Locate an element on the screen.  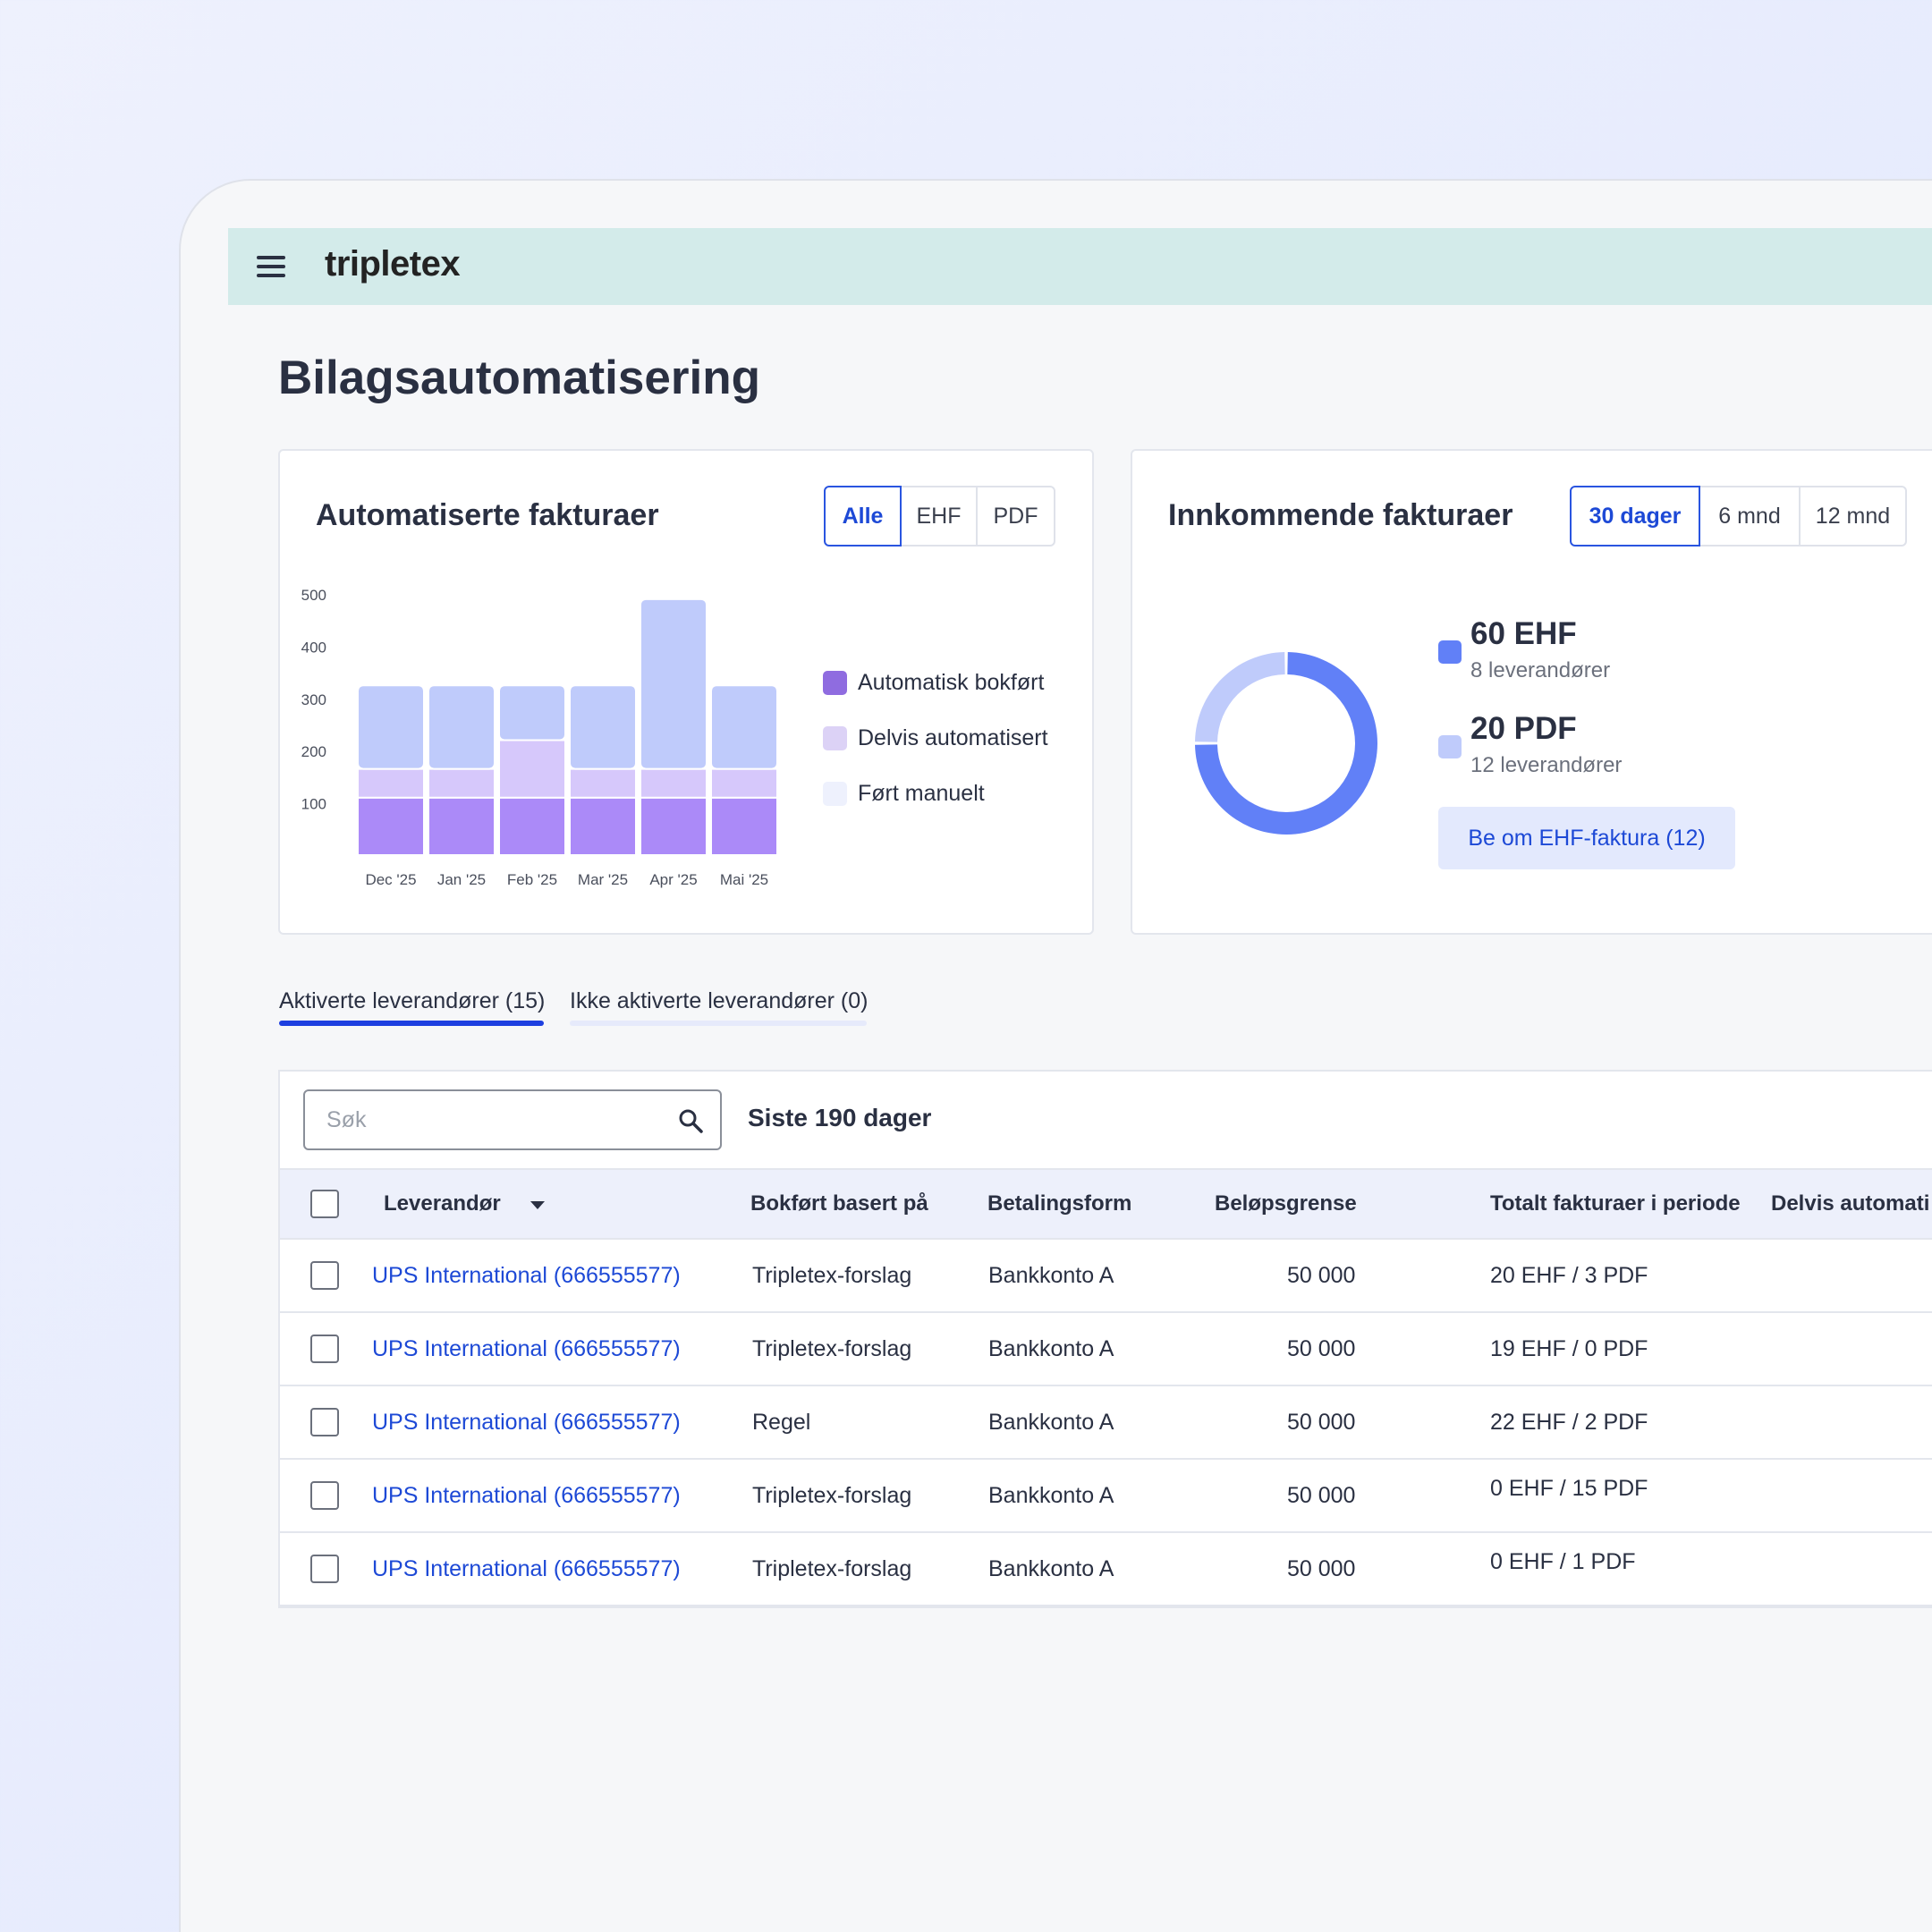
total-cell: 20 EHF / 3 PDF is located at coordinates (1569, 1275).